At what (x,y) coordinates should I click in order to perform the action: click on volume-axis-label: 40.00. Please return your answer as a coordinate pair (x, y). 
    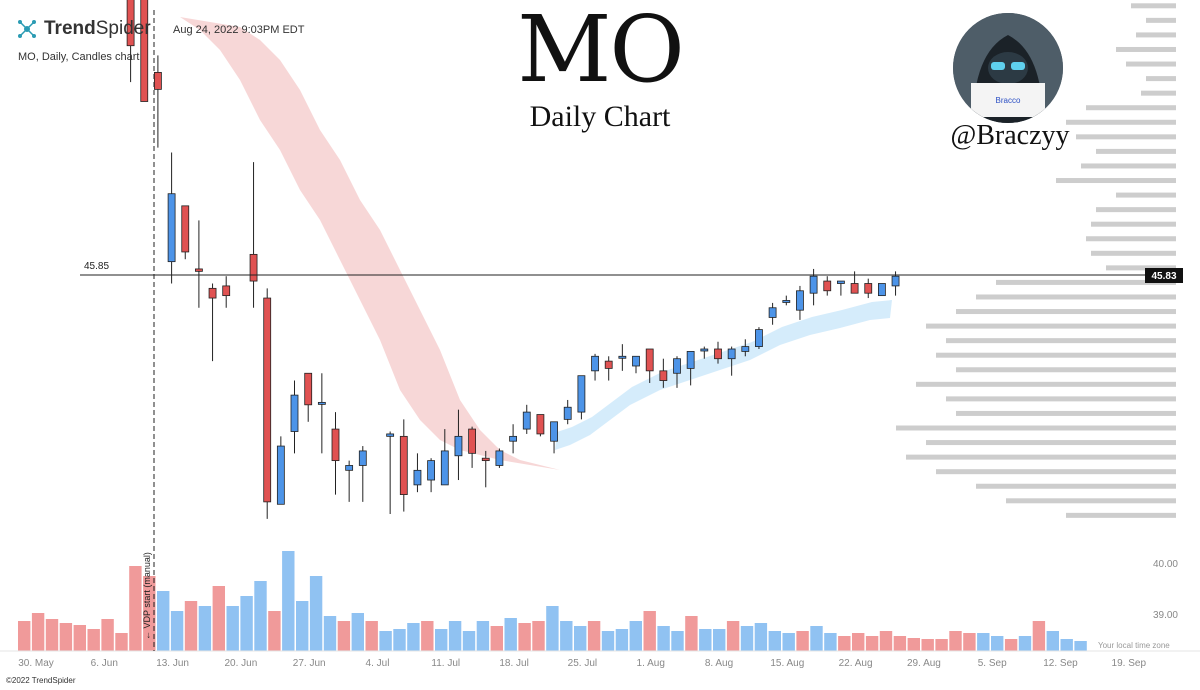
    Looking at the image, I should click on (1165, 564).